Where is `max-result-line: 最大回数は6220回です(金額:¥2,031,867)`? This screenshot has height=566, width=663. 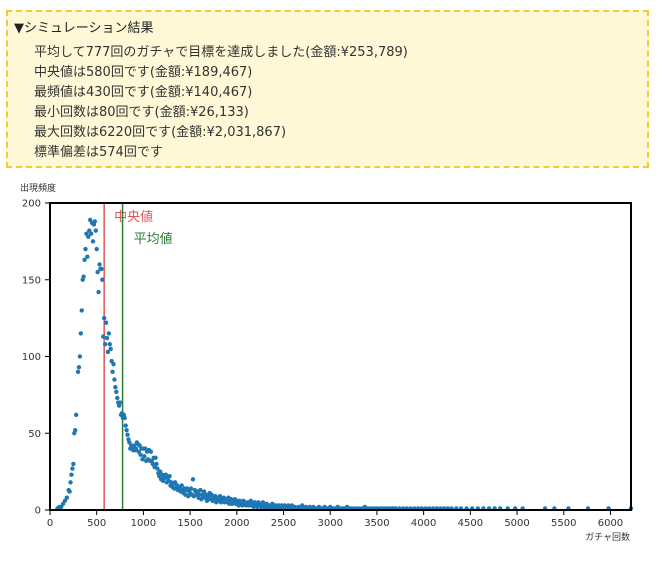 max-result-line: 最大回数は6220回です(金額:¥2,031,867) is located at coordinates (160, 132).